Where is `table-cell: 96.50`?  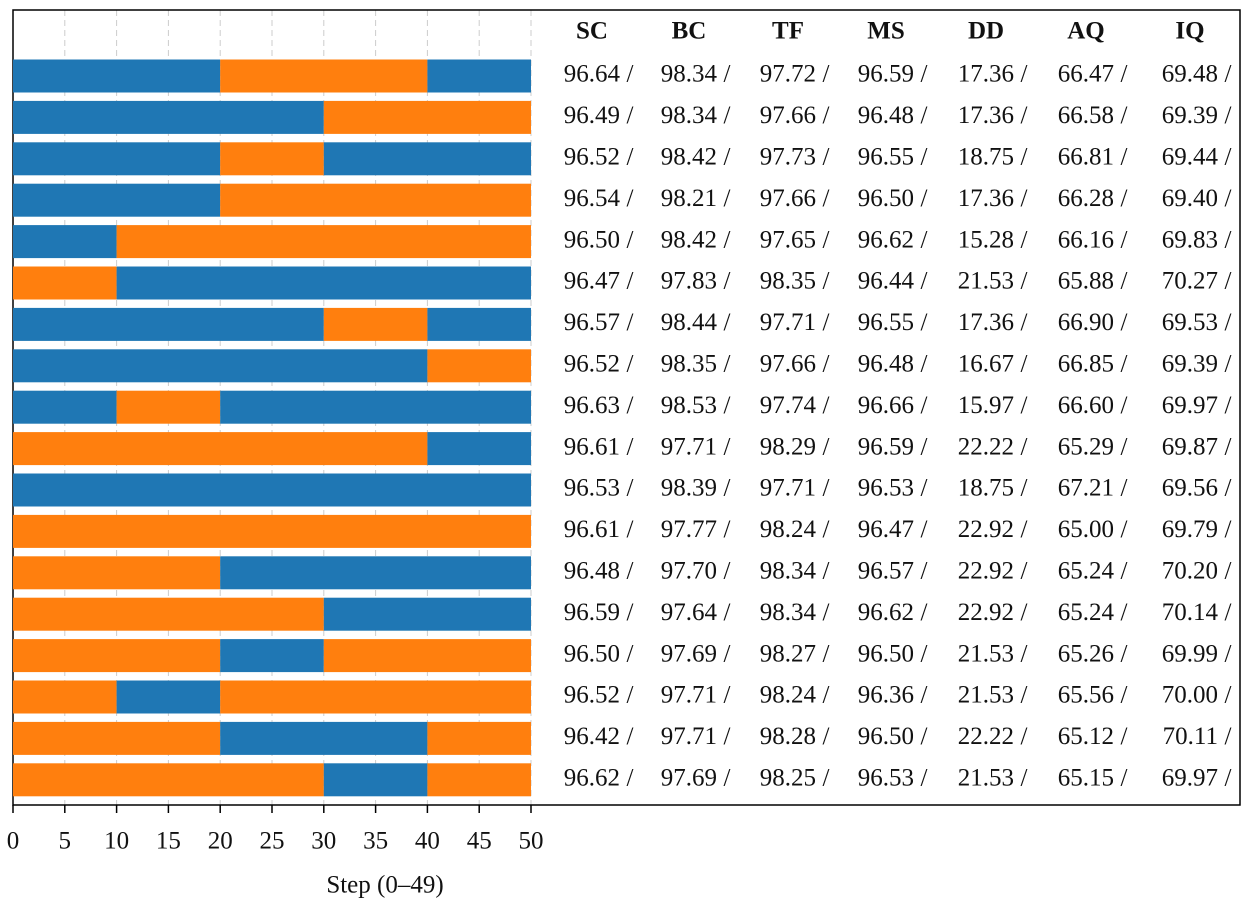 table-cell: 96.50 is located at coordinates (886, 736).